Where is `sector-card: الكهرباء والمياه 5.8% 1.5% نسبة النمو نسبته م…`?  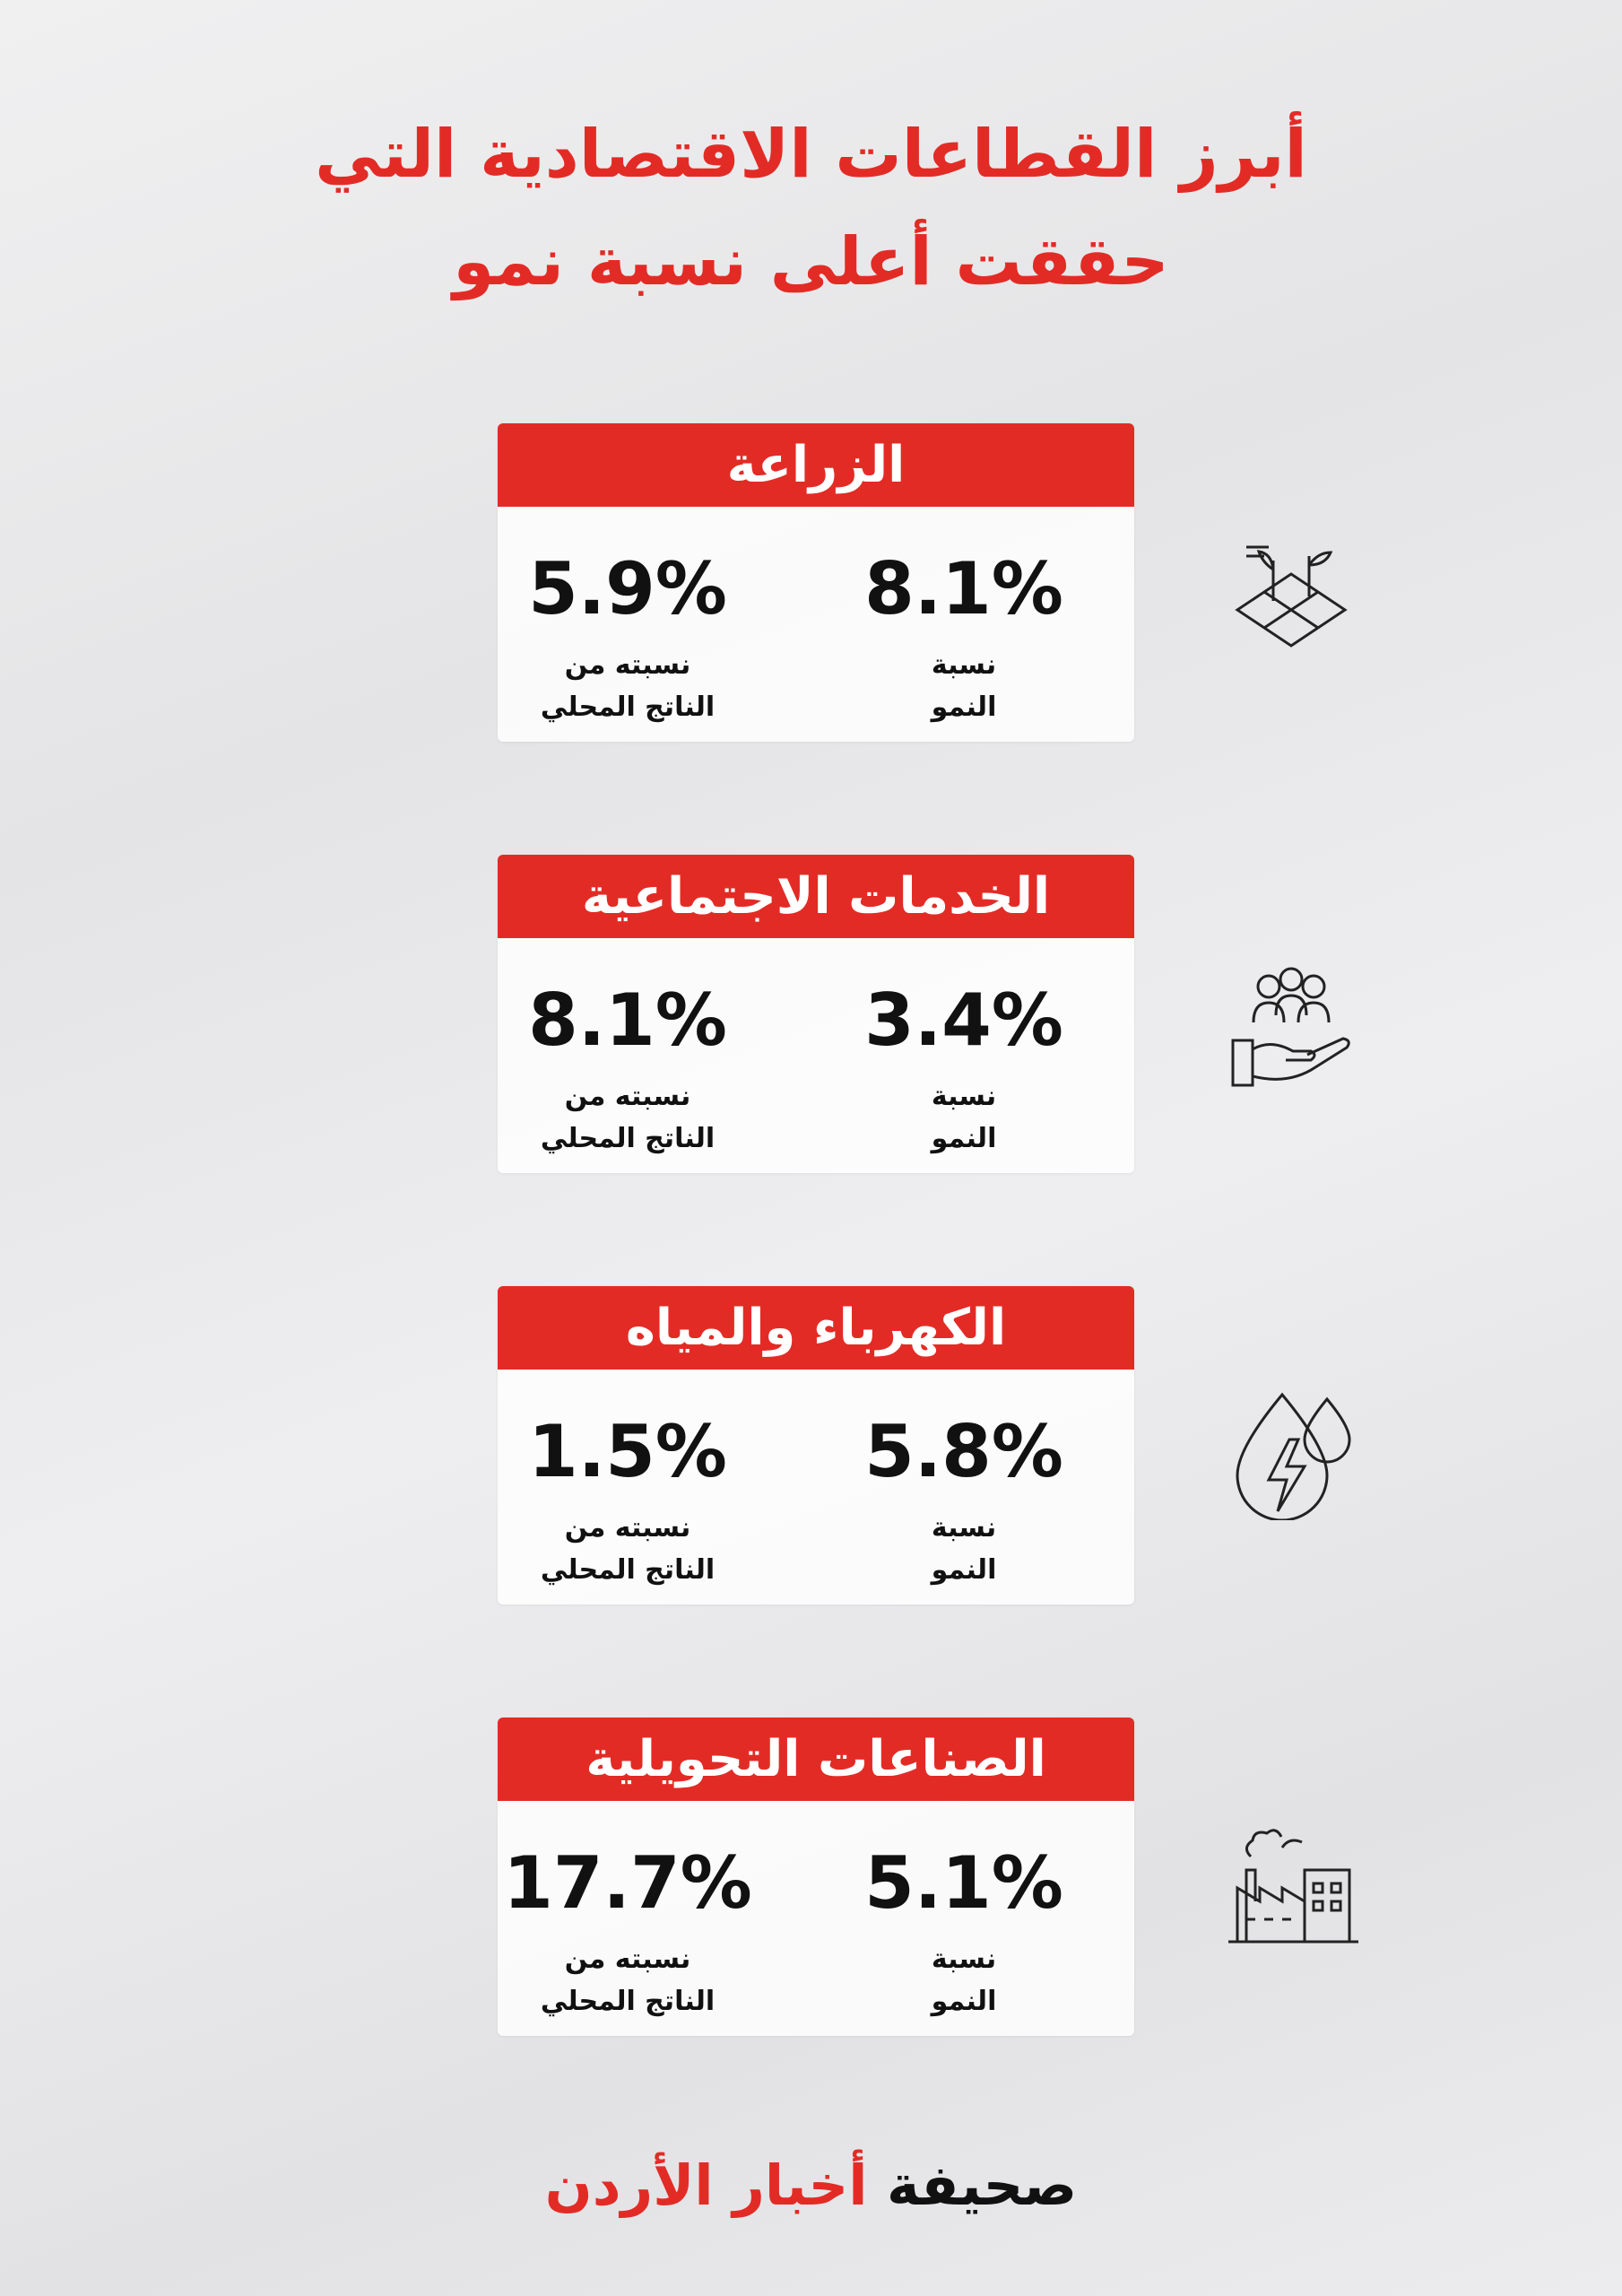
sector-card: الكهرباء والمياه 5.8% 1.5% نسبة النمو نسبته م… is located at coordinates (816, 1445).